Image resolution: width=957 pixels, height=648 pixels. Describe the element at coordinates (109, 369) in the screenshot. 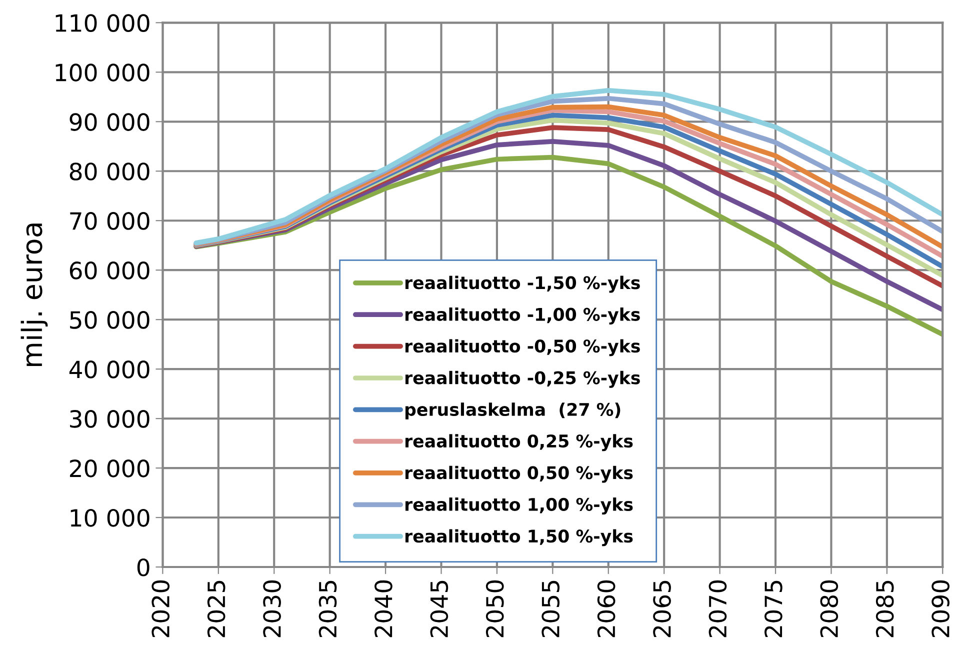

I see `y-tick-label: 40 000` at that location.